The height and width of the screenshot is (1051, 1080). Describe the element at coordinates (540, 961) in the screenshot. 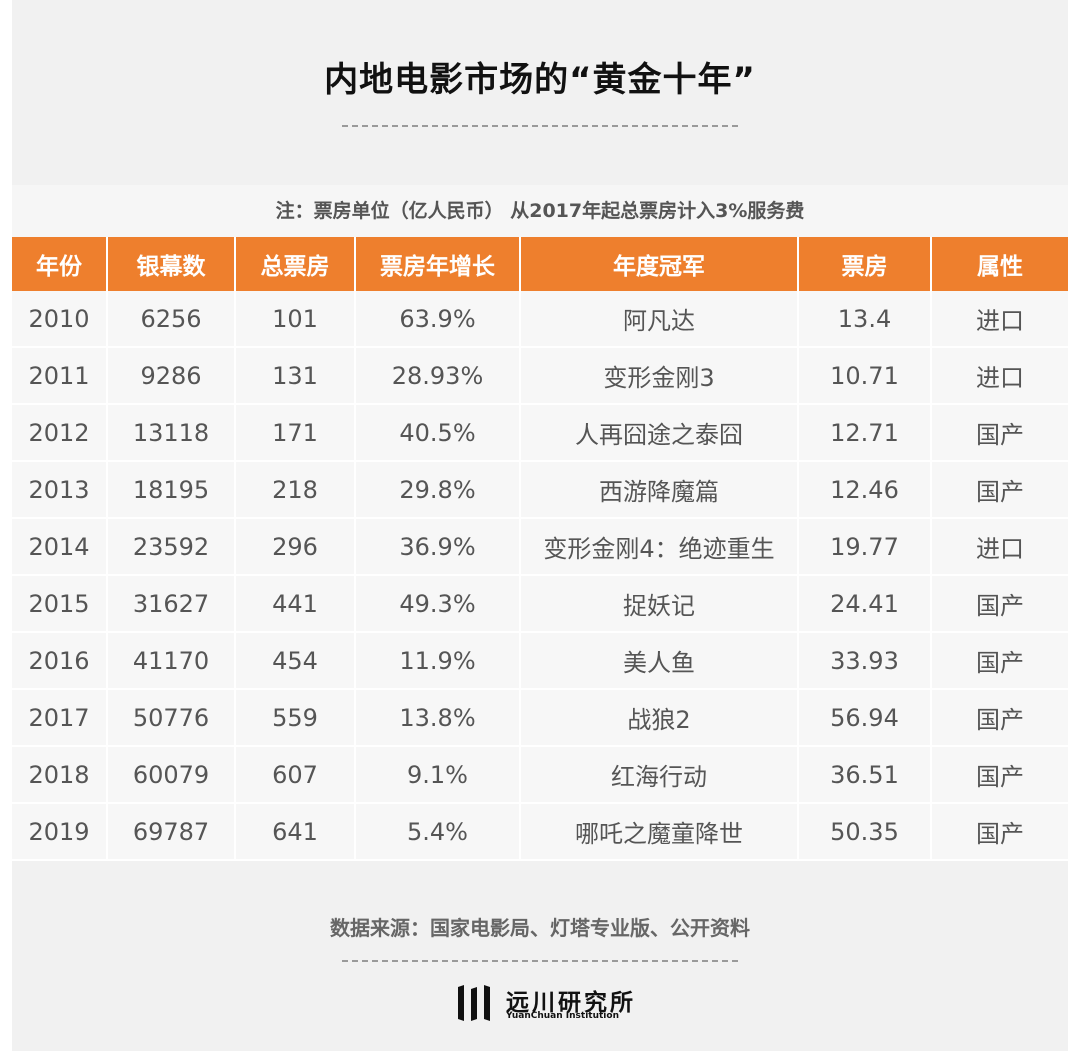

I see `footer-divider` at that location.